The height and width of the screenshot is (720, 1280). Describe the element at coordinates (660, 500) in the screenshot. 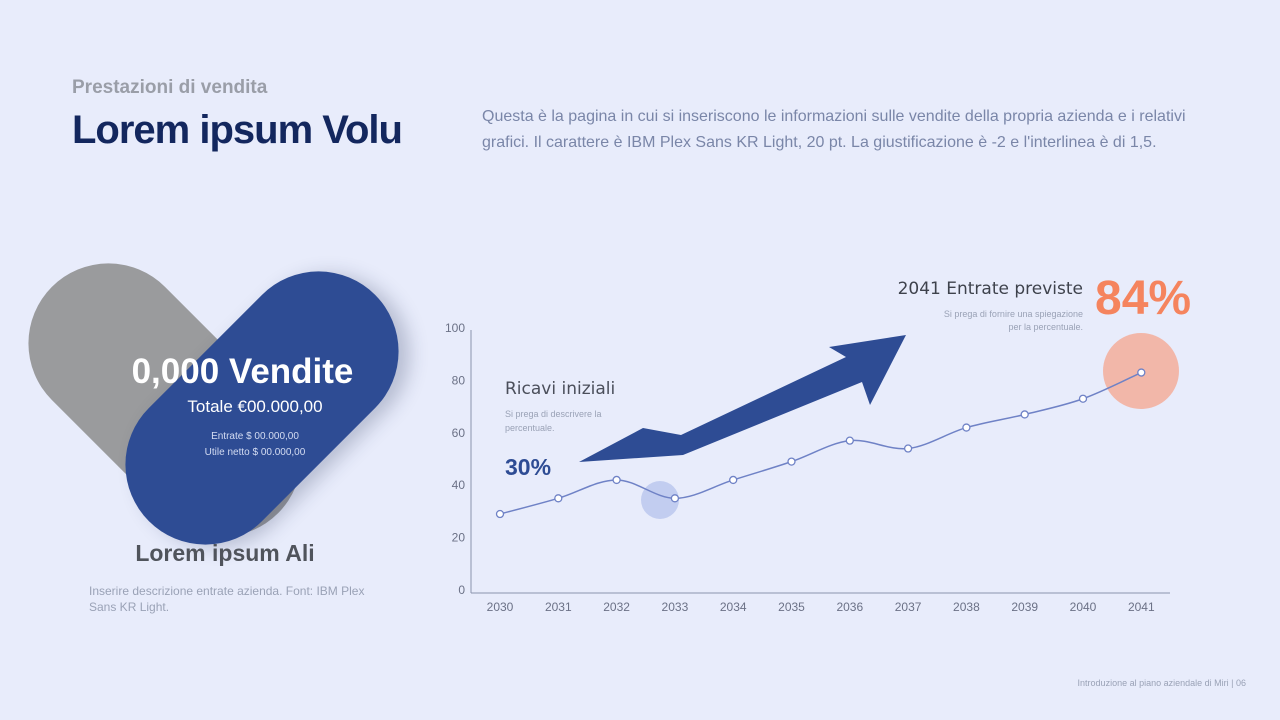

I see `highlight-circle-start` at that location.